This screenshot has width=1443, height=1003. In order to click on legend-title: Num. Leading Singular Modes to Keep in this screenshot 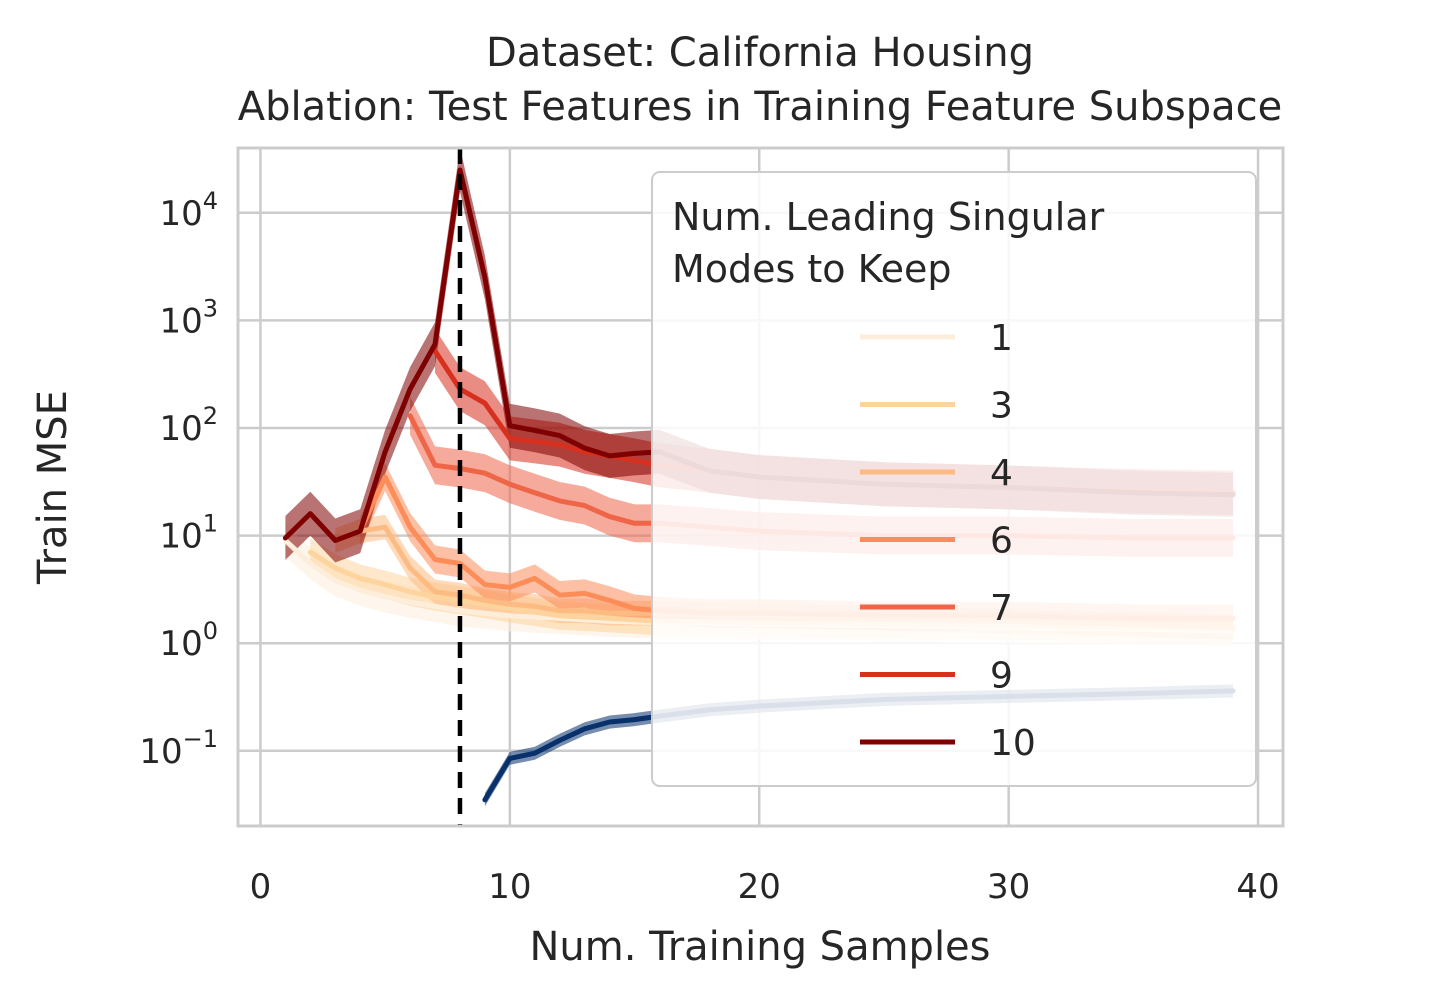, I will do `click(888, 243)`.